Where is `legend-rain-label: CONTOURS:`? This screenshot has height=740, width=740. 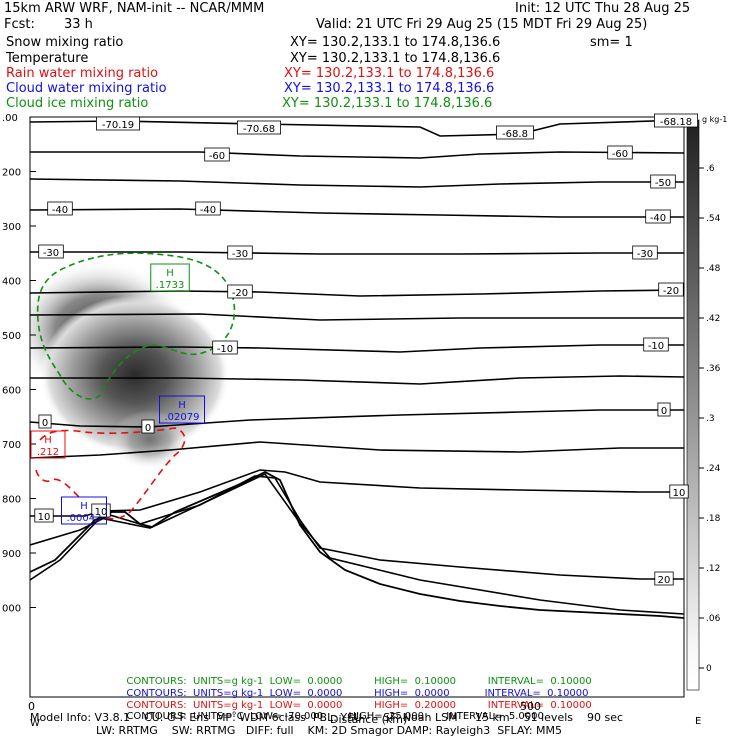 legend-rain-label: CONTOURS: is located at coordinates (156, 705).